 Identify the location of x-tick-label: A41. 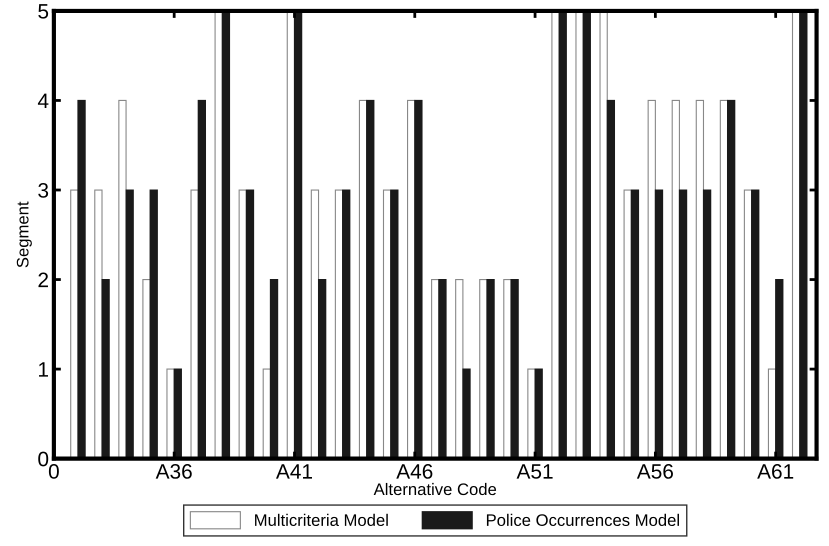
(294, 471).